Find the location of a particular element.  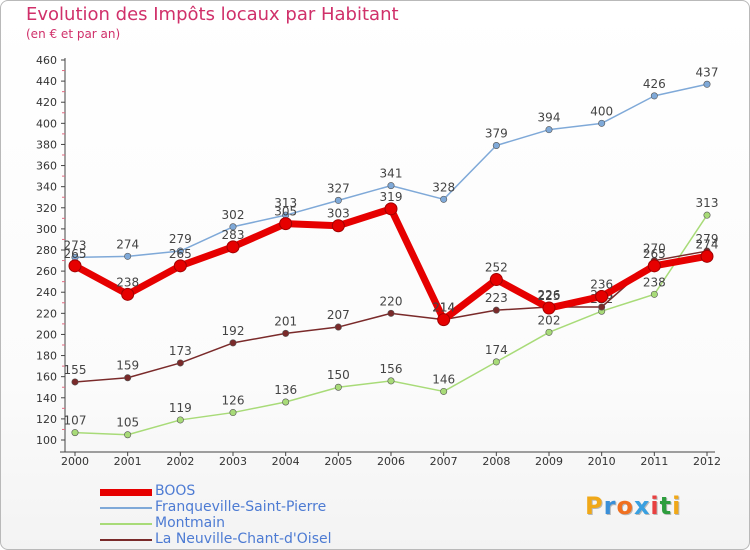

x-tick-label: 2007 is located at coordinates (444, 461).